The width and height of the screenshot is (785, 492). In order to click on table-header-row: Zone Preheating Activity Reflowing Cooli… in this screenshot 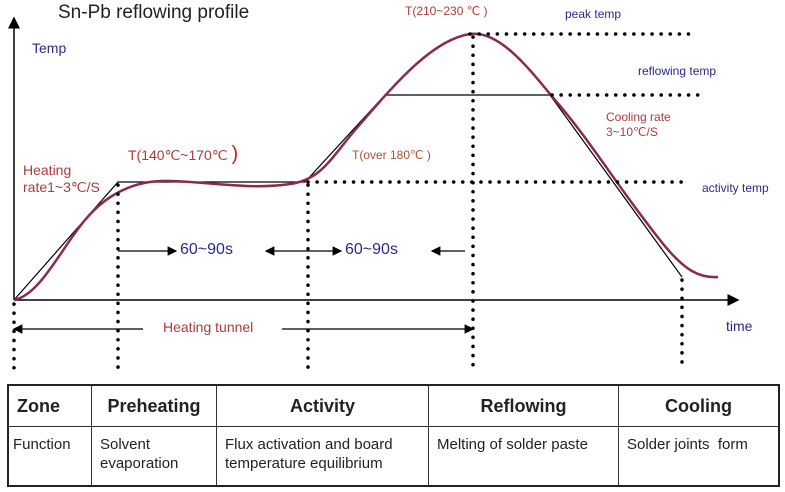, I will do `click(393, 405)`.